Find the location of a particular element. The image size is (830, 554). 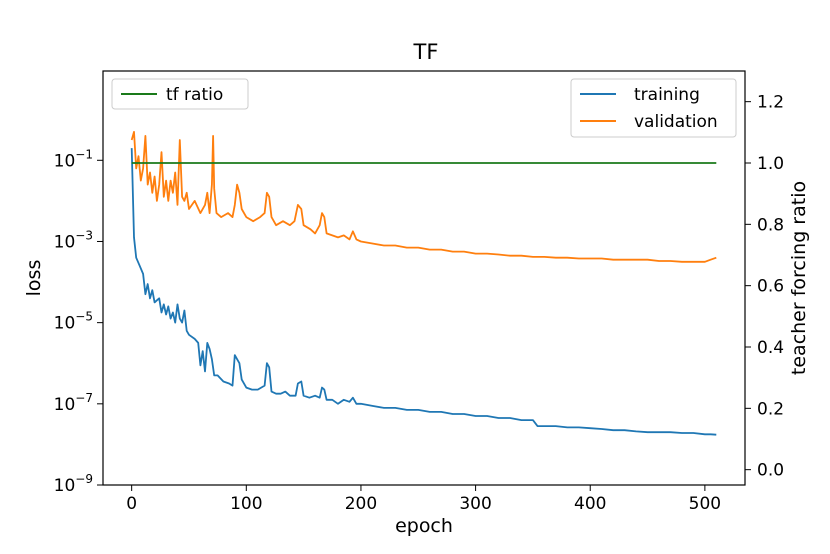

legend-left: tf ratio is located at coordinates (180, 94).